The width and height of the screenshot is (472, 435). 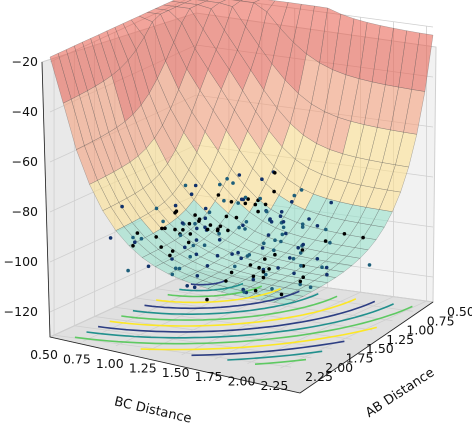 I want to click on x-axis-line, so click(x=175, y=365).